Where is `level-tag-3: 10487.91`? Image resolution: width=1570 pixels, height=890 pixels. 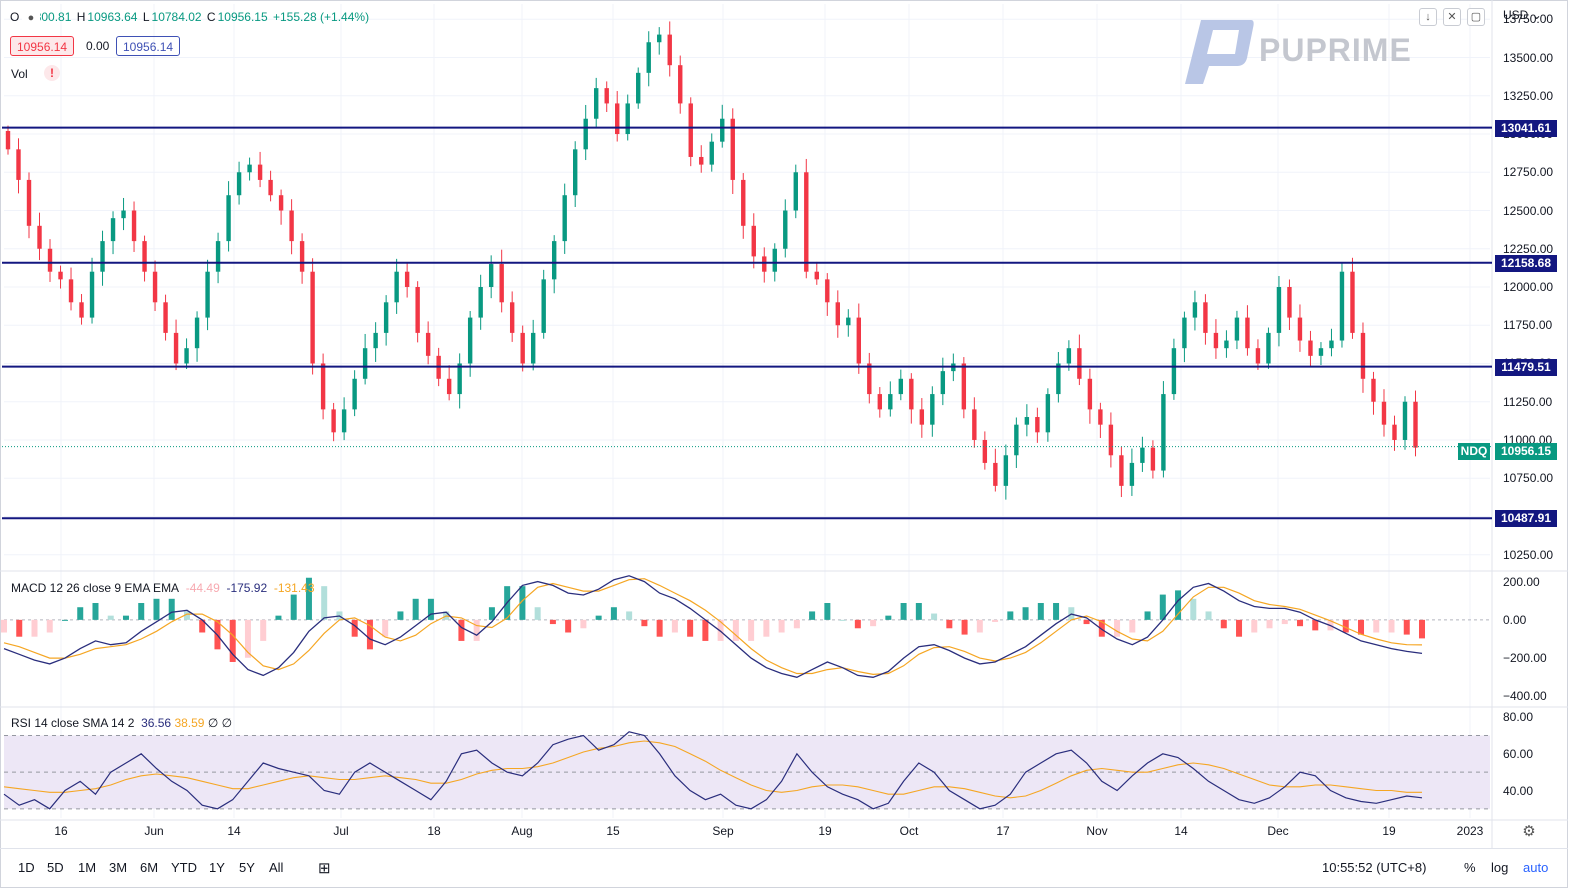 level-tag-3: 10487.91 is located at coordinates (1526, 519).